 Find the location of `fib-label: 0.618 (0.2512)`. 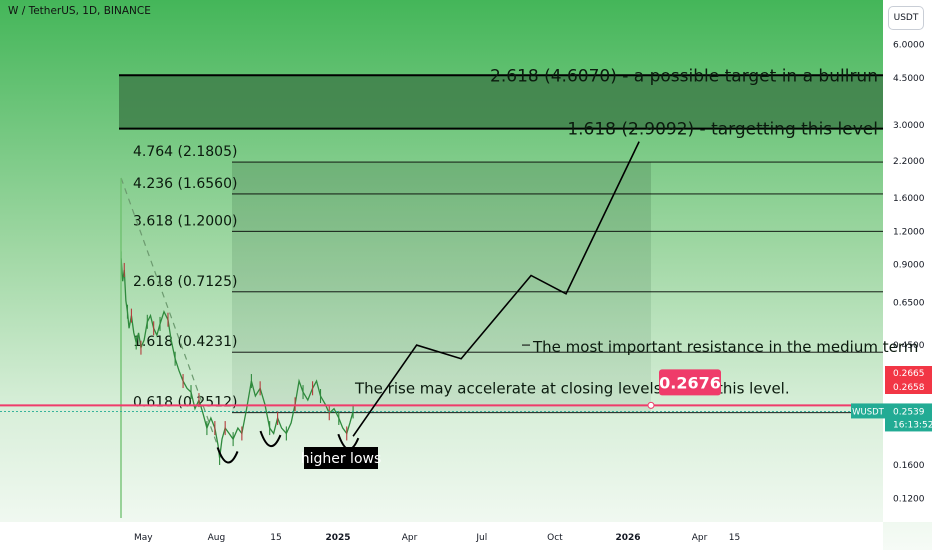

fib-label: 0.618 (0.2512) is located at coordinates (185, 403).